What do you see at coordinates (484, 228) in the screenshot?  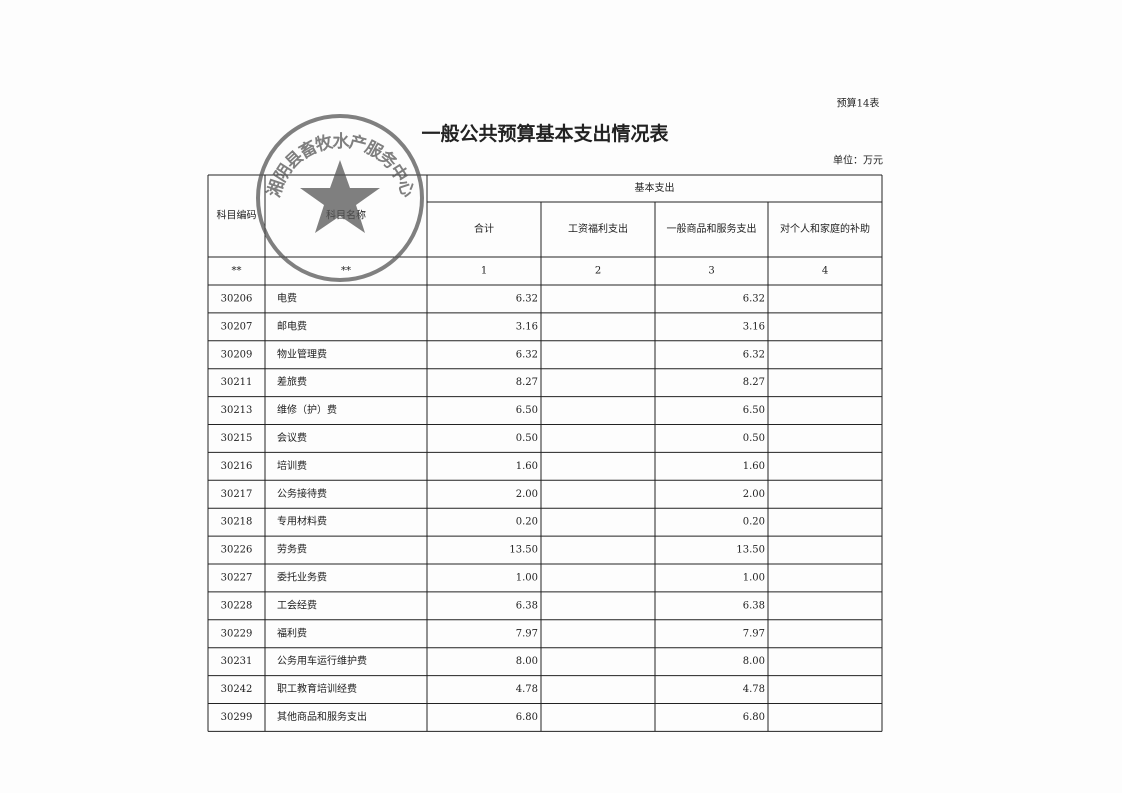 I see `column-header: 合计` at bounding box center [484, 228].